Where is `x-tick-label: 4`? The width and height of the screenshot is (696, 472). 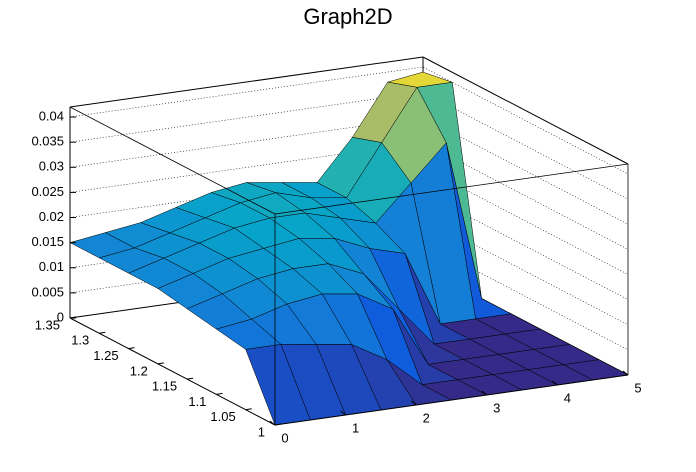
x-tick-label: 4 is located at coordinates (567, 397).